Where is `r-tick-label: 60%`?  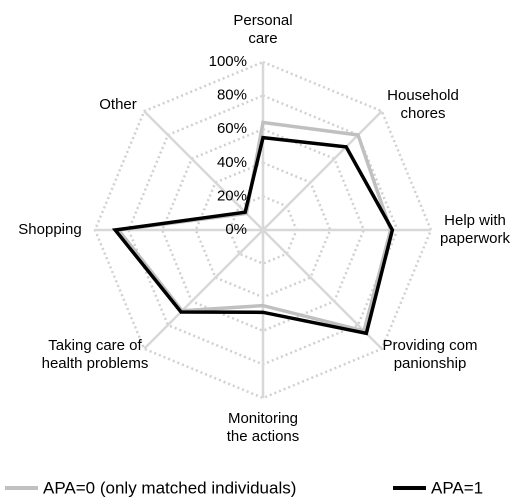
r-tick-label: 60% is located at coordinates (232, 128).